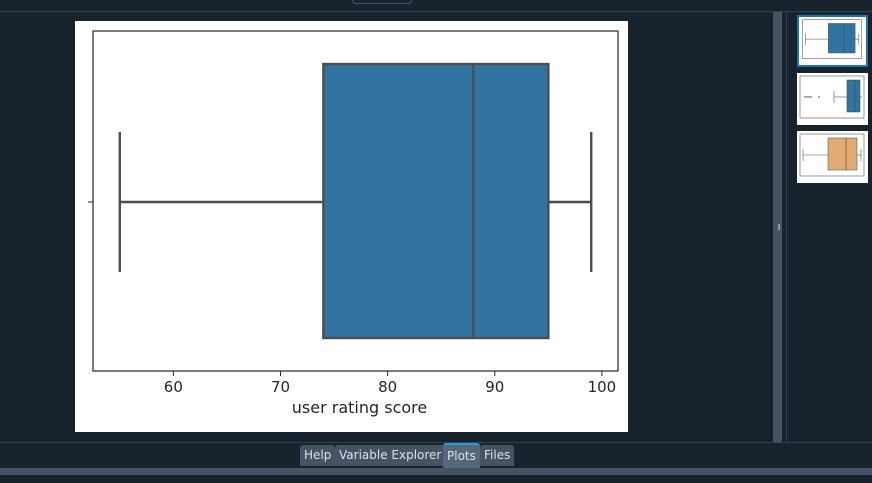  What do you see at coordinates (359, 407) in the screenshot?
I see `x-axis-label: user rating score` at bounding box center [359, 407].